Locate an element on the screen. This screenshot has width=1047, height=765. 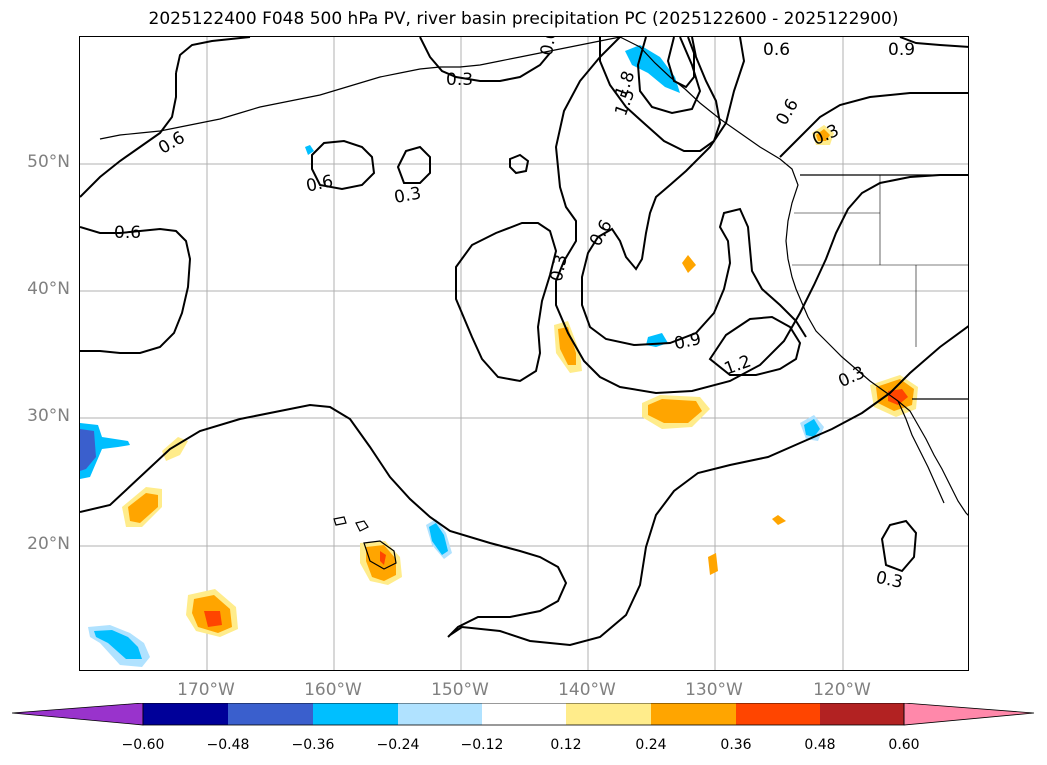
lon-label-150w: 150°W is located at coordinates (460, 690).